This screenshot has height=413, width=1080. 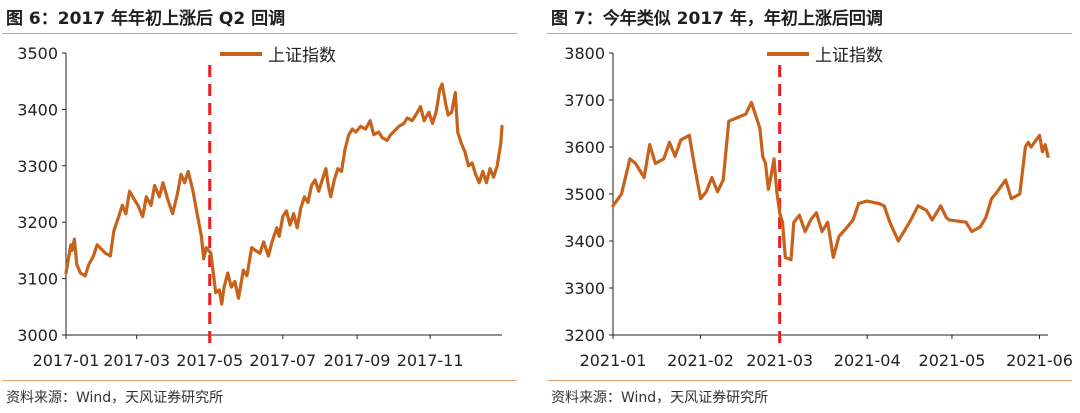 What do you see at coordinates (146, 19) in the screenshot?
I see `figure-6-title: 图 6：2017 年年初上涨后 Q2 回调` at bounding box center [146, 19].